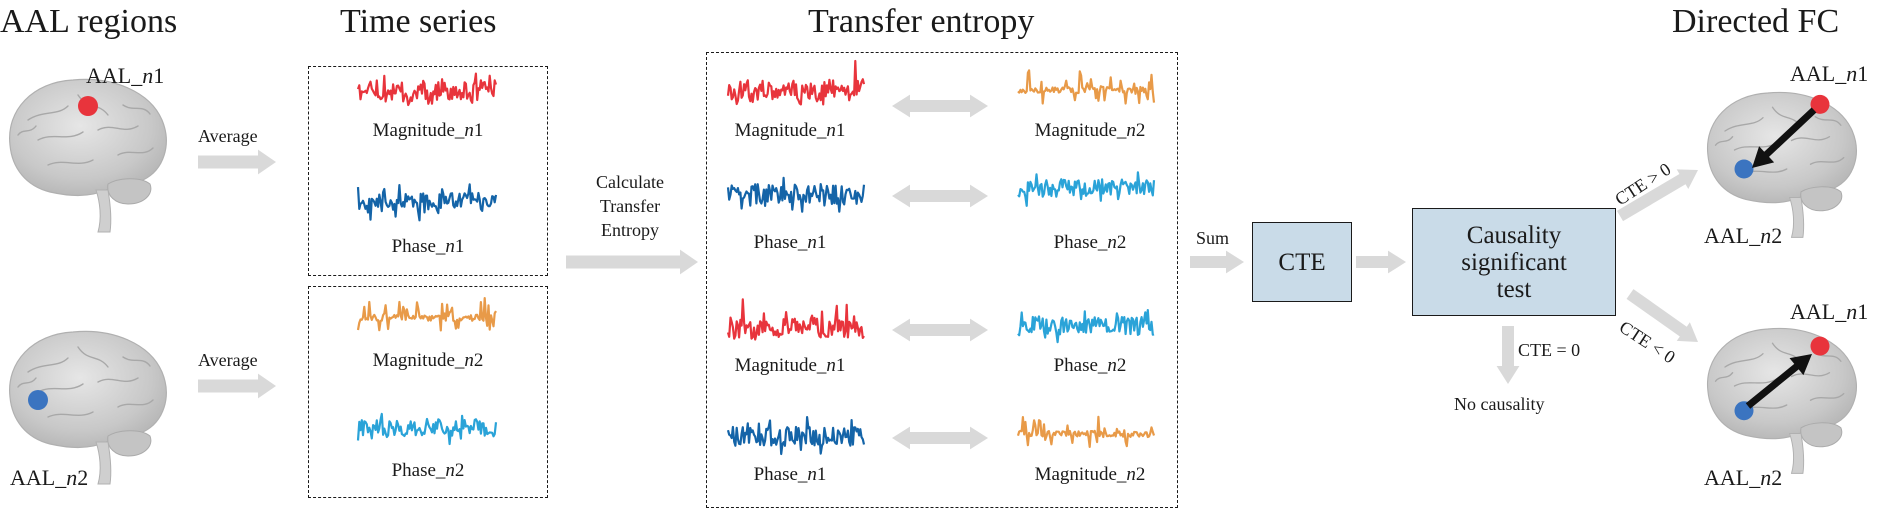  Describe the element at coordinates (1090, 365) in the screenshot. I see `te-label-r3-right: Phase_n2` at that location.